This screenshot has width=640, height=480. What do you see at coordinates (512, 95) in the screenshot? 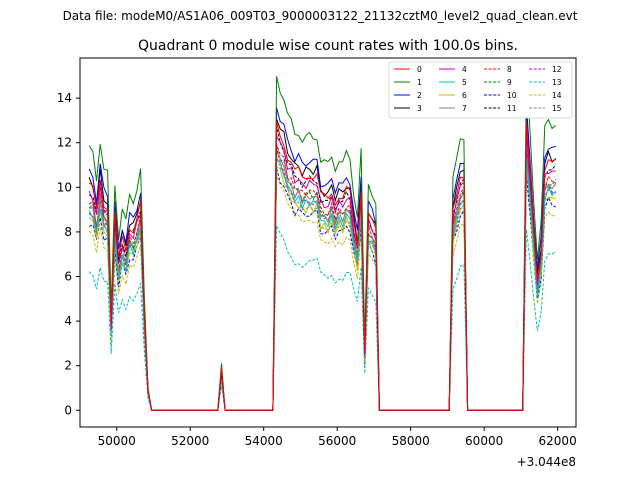
I see `legend-label-10: 10` at bounding box center [512, 95].